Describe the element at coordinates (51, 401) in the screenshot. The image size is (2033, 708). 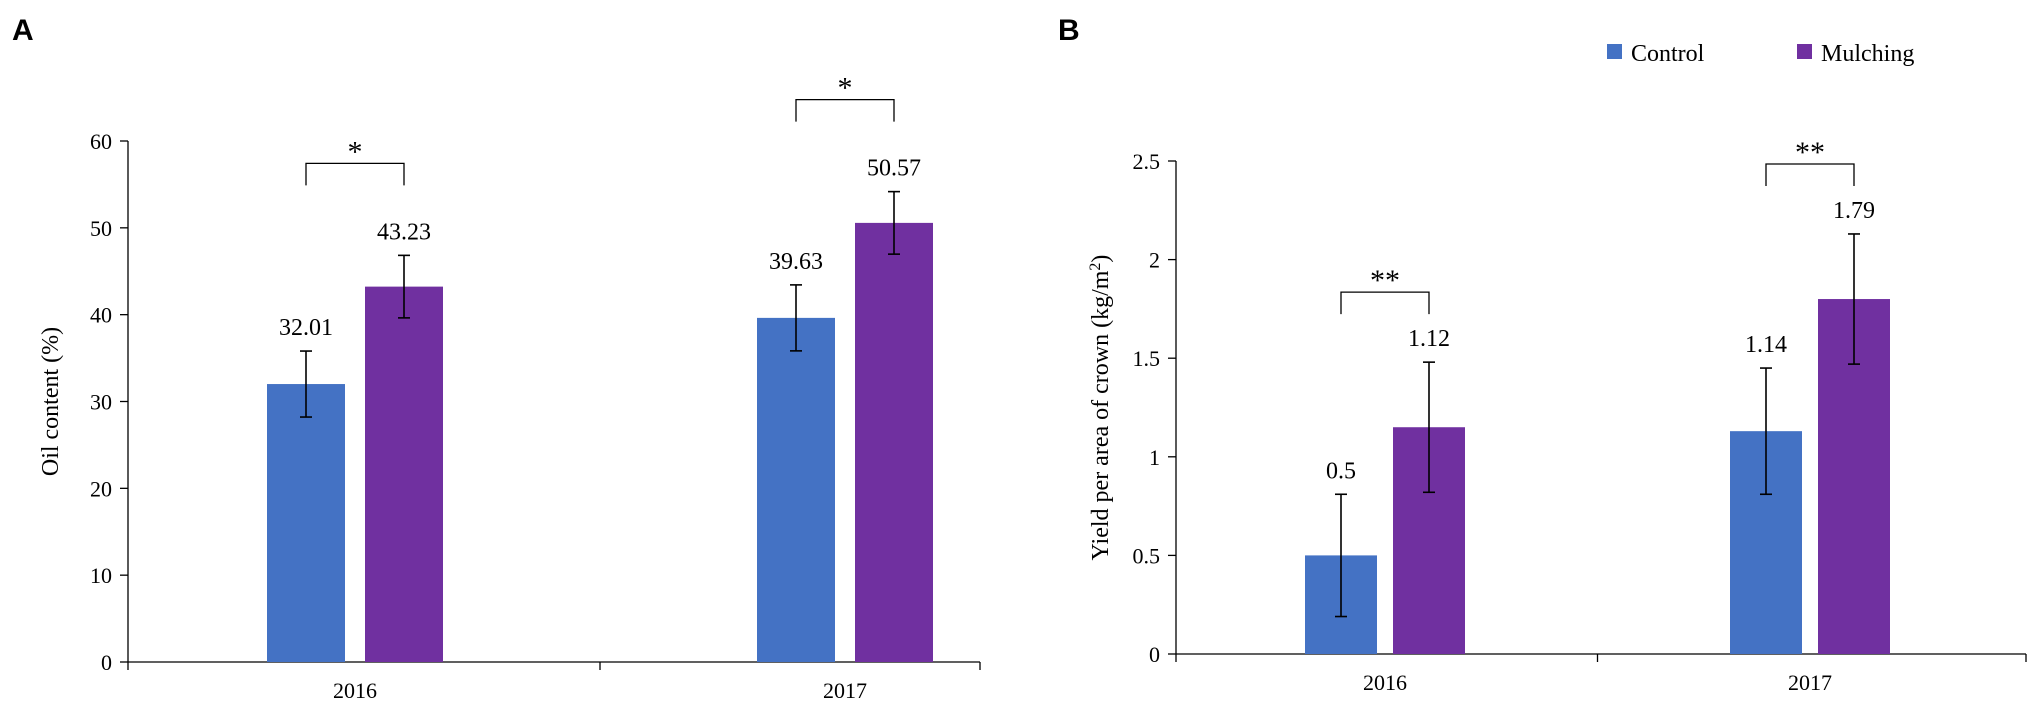
I see `y-axis-label: Oil content (%)` at that location.